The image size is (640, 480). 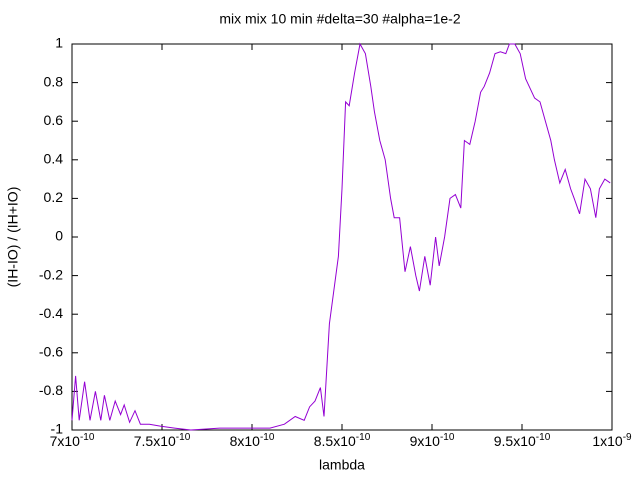 What do you see at coordinates (54, 197) in the screenshot?
I see `y-tick-label: 0.2` at bounding box center [54, 197].